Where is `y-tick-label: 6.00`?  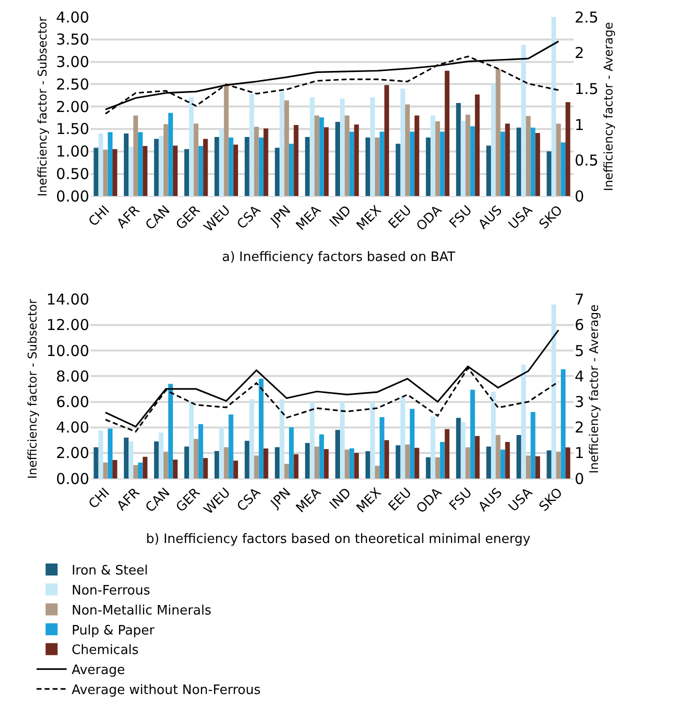
y-tick-label: 6.00 is located at coordinates (73, 402).